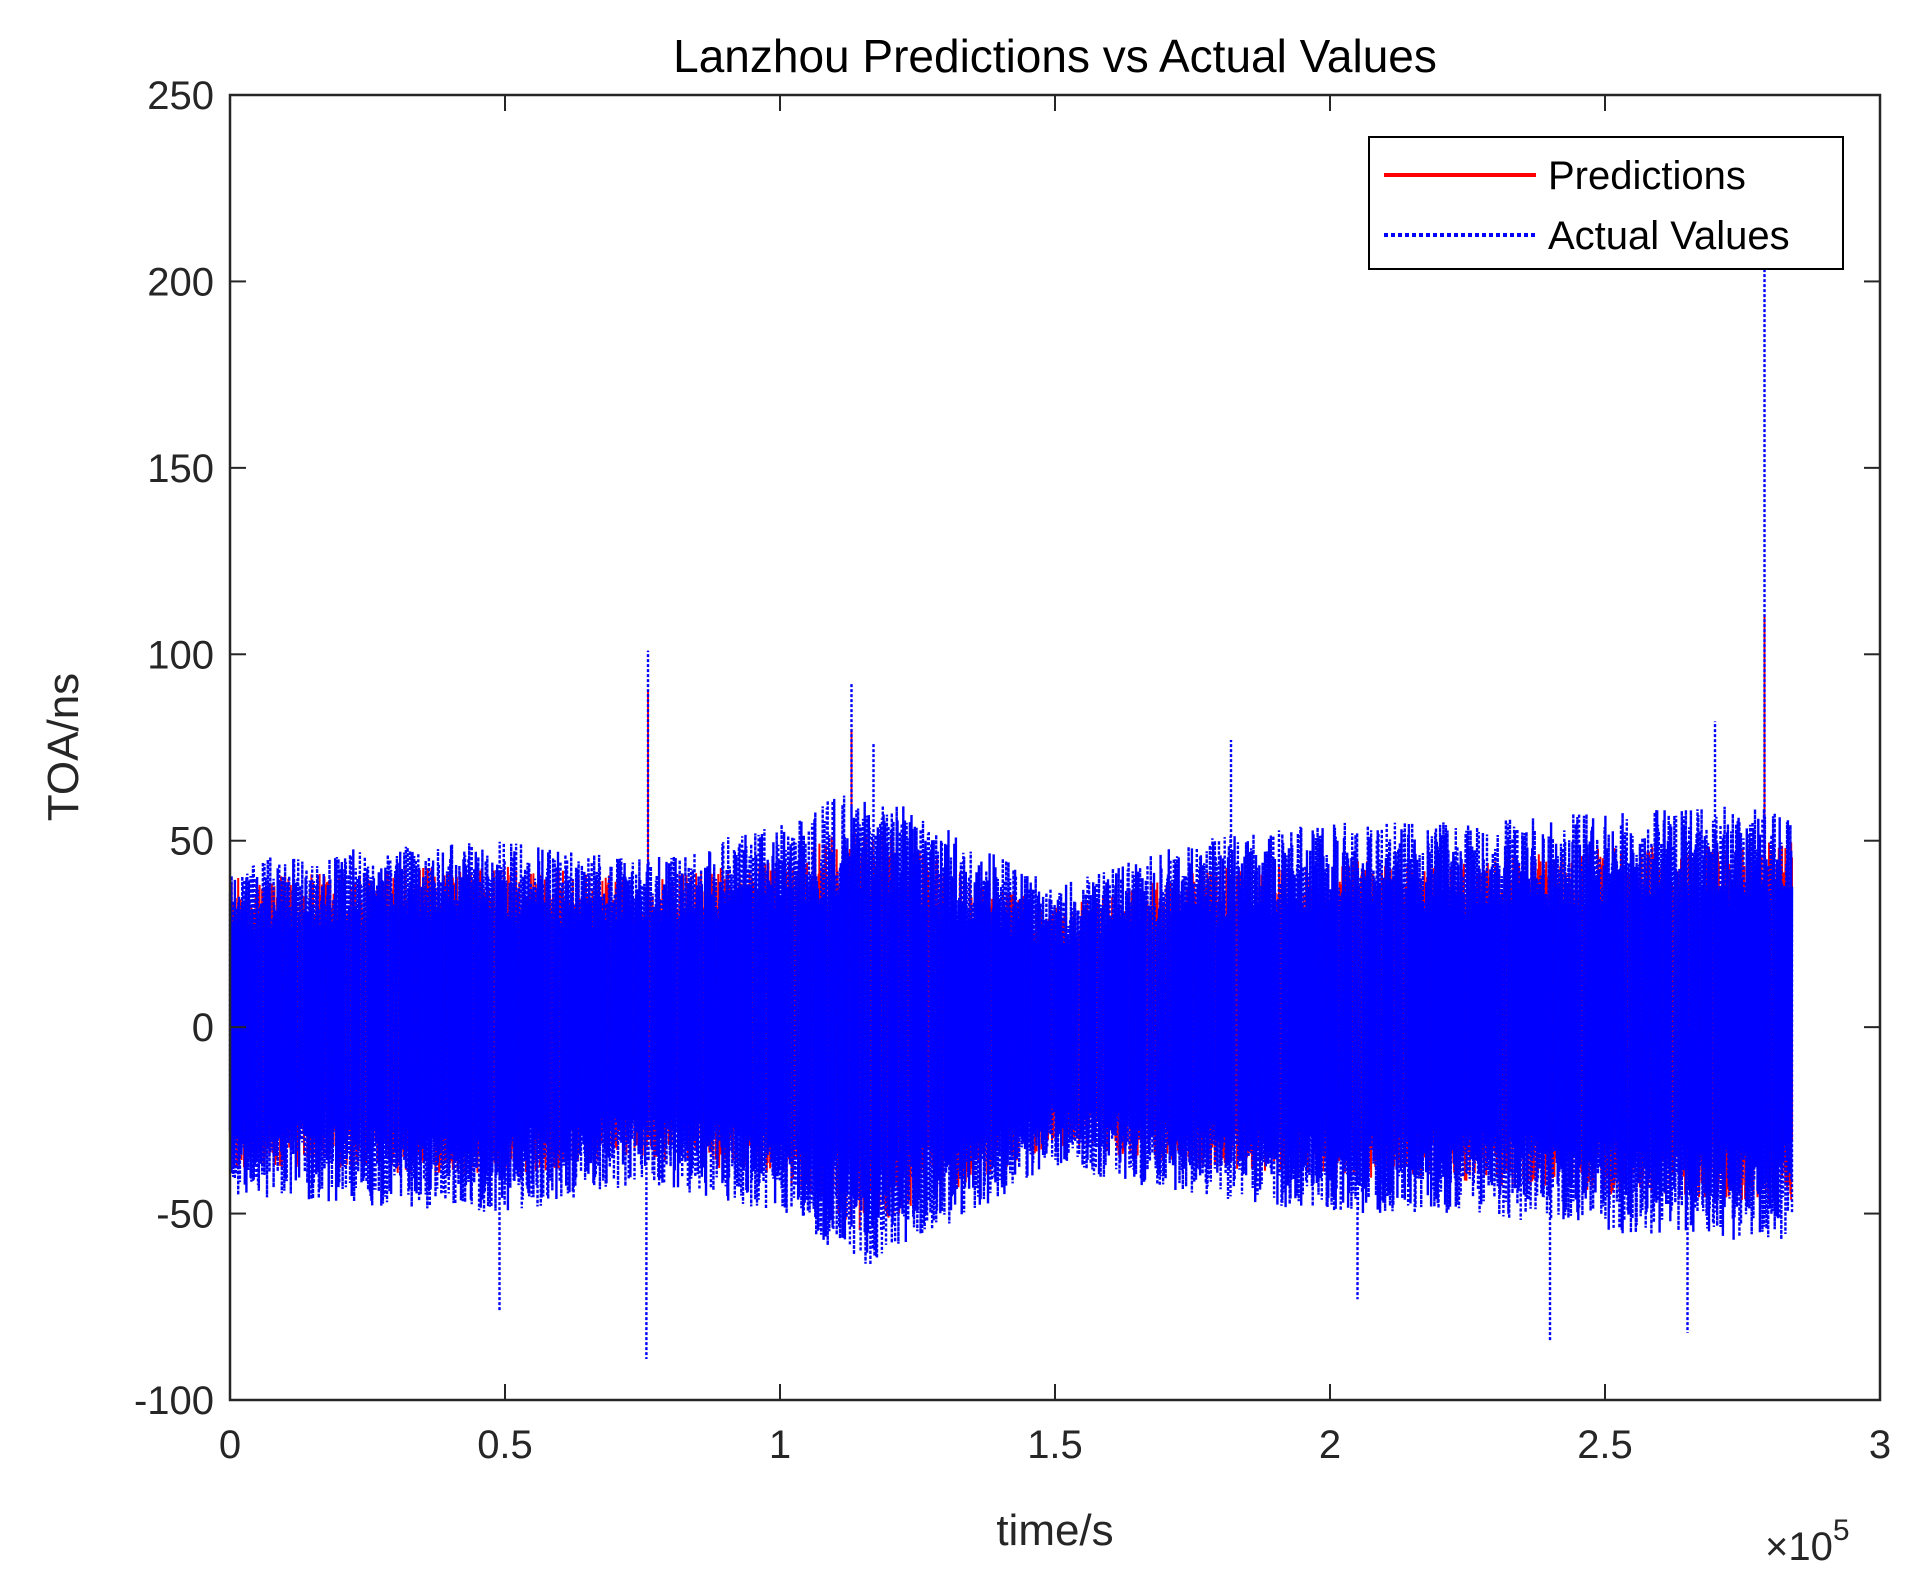 Image resolution: width=1916 pixels, height=1580 pixels. I want to click on x-multiplier-base: ×10, so click(1799, 1547).